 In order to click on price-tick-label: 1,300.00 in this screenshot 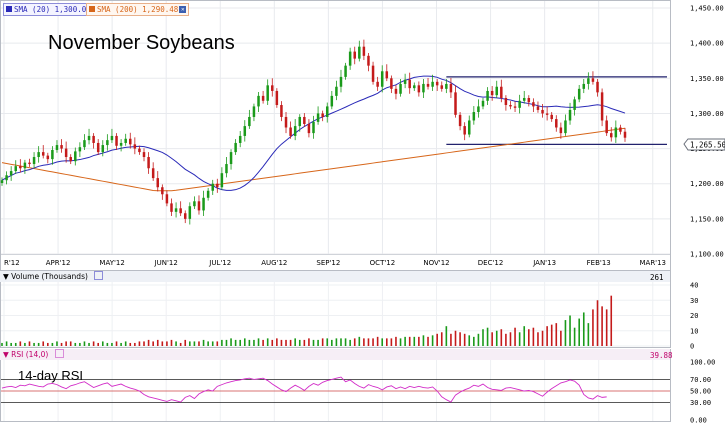, I will do `click(707, 114)`.